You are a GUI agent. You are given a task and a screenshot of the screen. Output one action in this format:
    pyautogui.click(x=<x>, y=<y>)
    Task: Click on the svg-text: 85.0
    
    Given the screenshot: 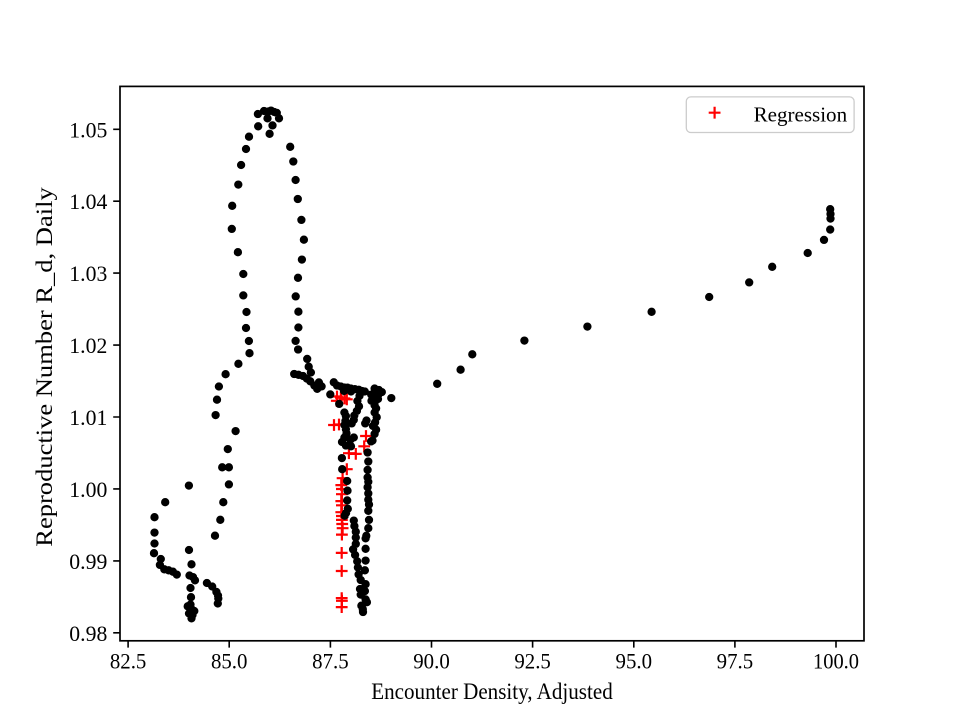 What is the action you would take?
    pyautogui.click(x=229, y=661)
    